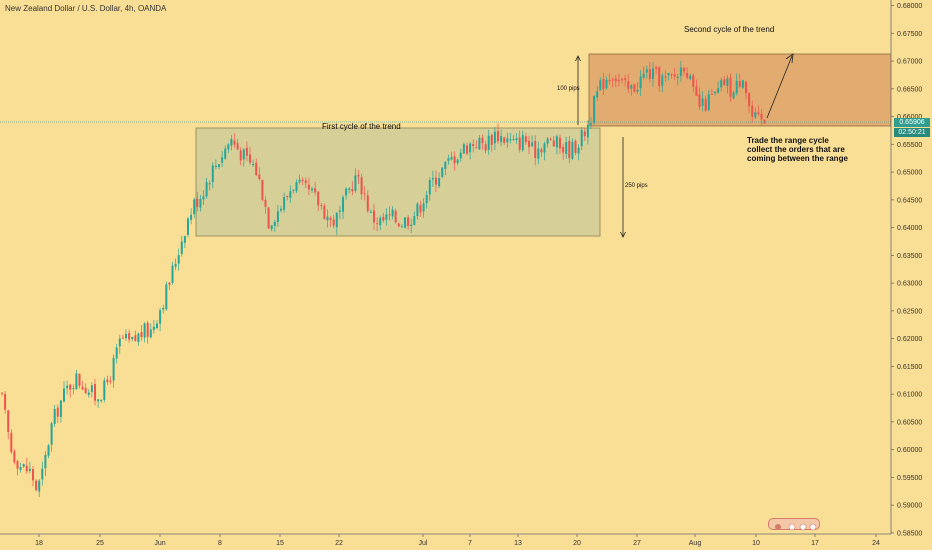 This screenshot has width=932, height=550. Describe the element at coordinates (909, 367) in the screenshot. I see `y-tick-label: 0.61500` at that location.